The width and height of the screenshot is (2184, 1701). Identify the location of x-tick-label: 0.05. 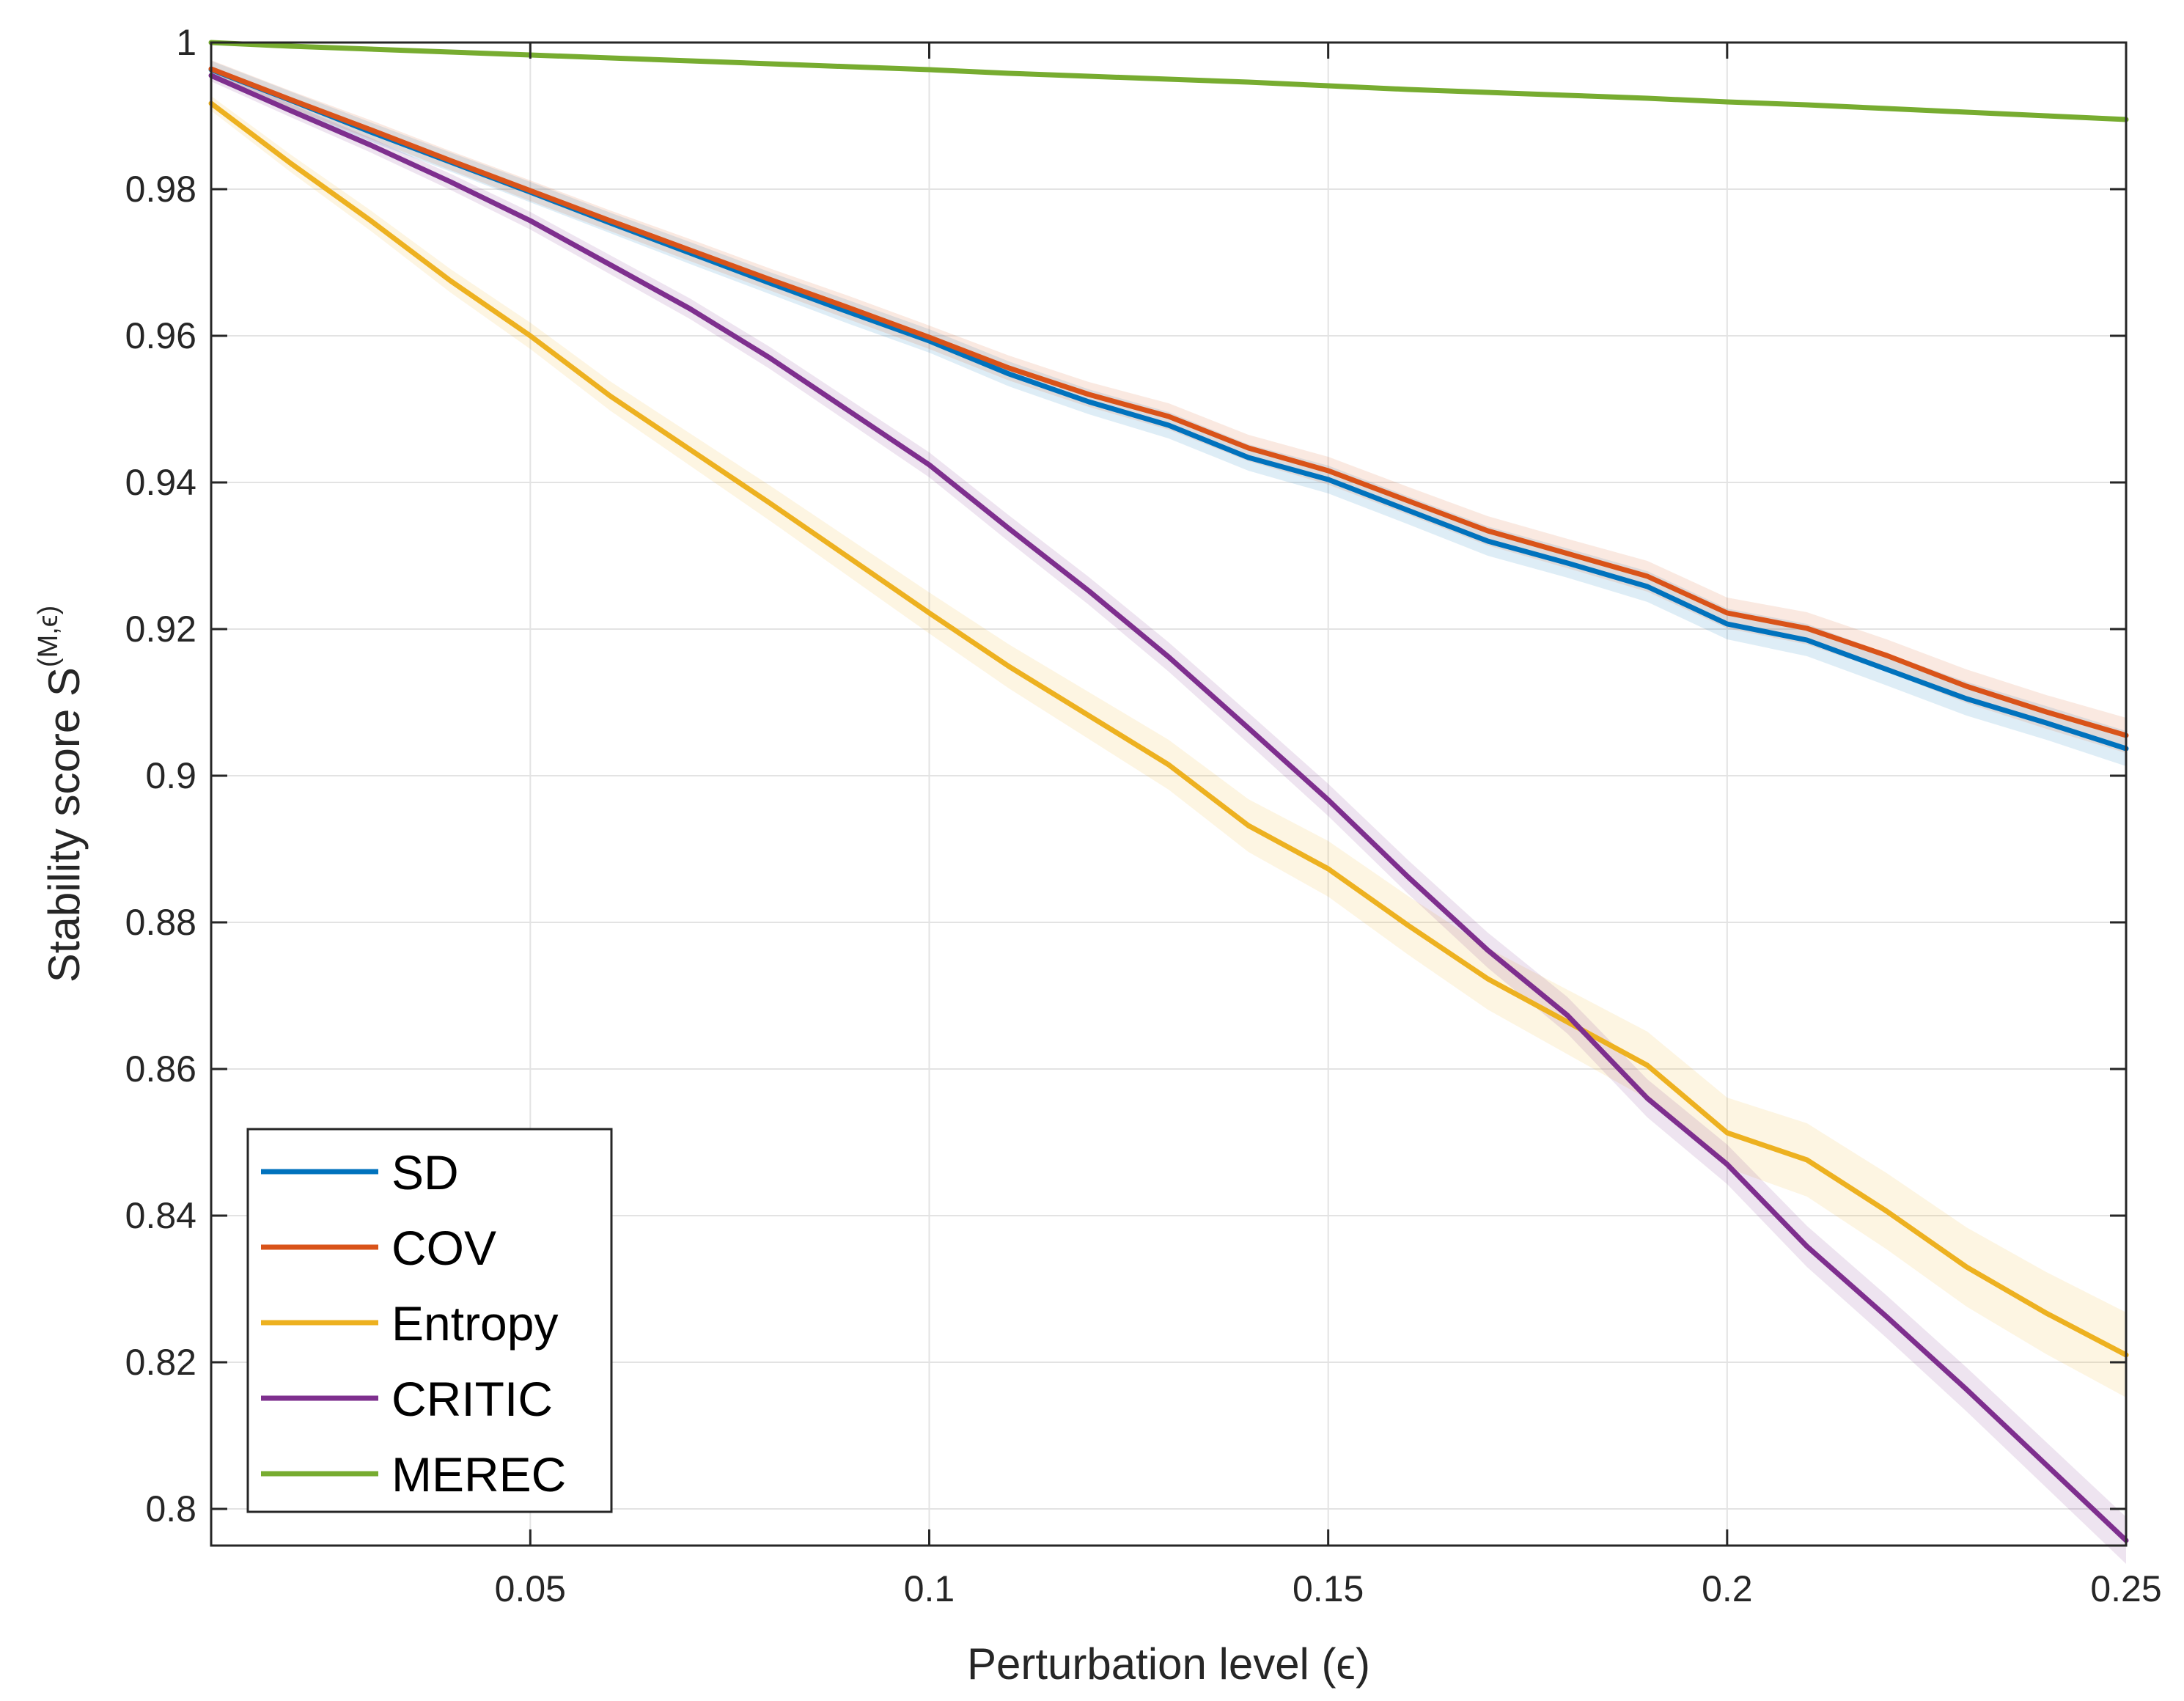
(530, 1588).